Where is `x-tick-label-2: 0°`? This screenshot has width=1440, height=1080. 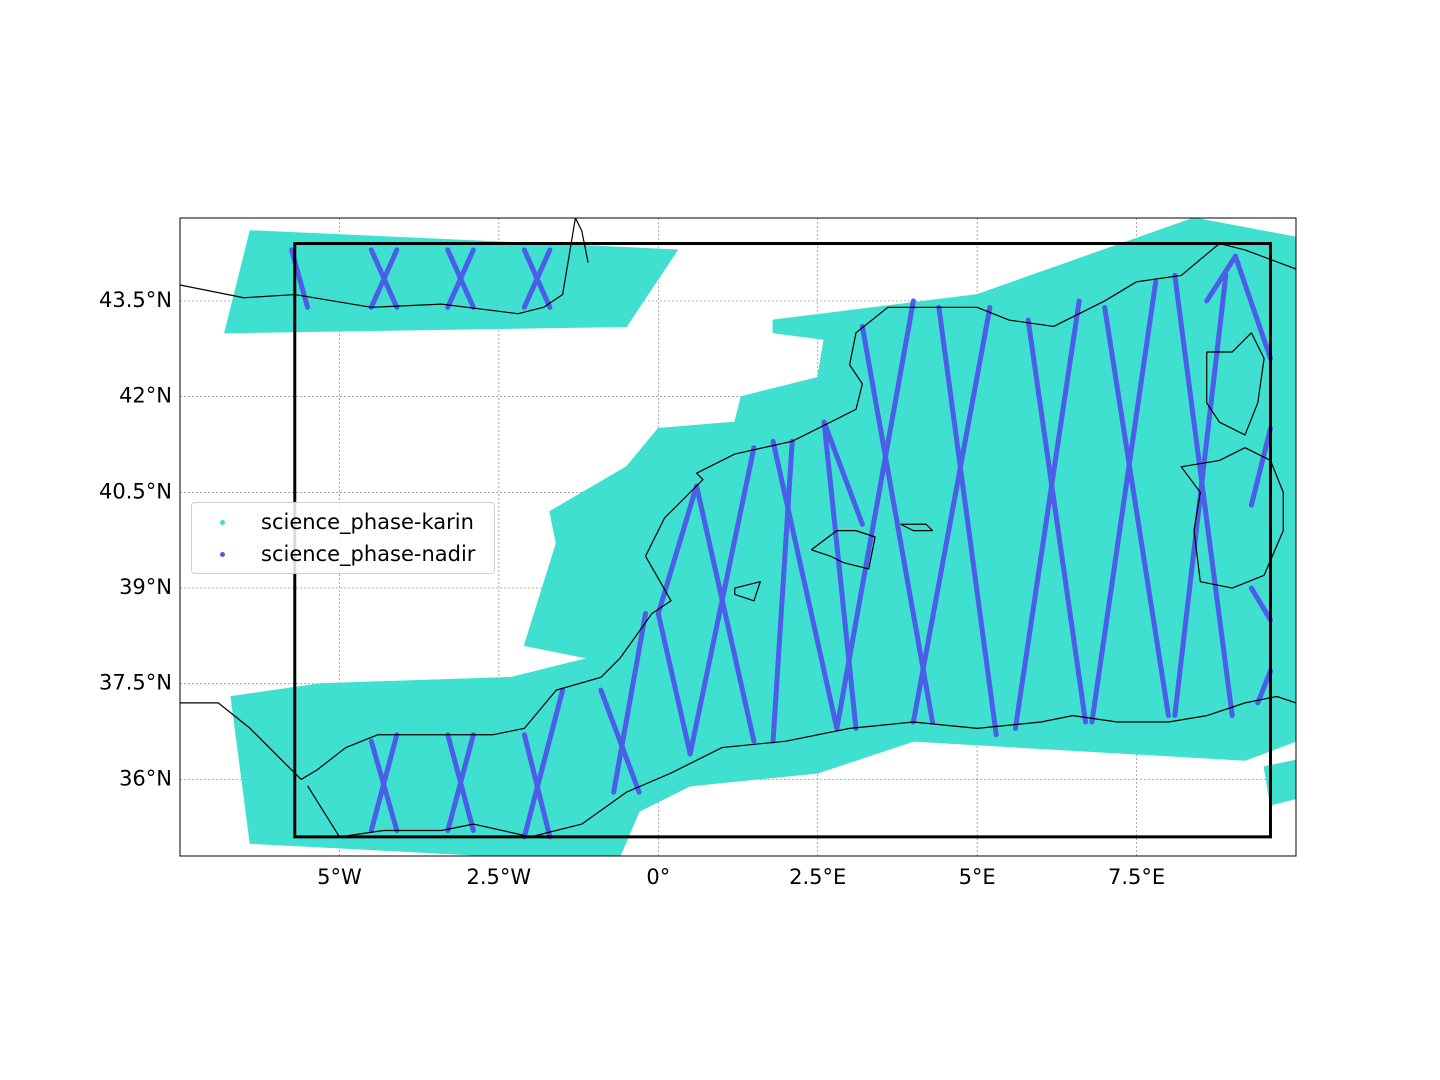 x-tick-label-2: 0° is located at coordinates (658, 877).